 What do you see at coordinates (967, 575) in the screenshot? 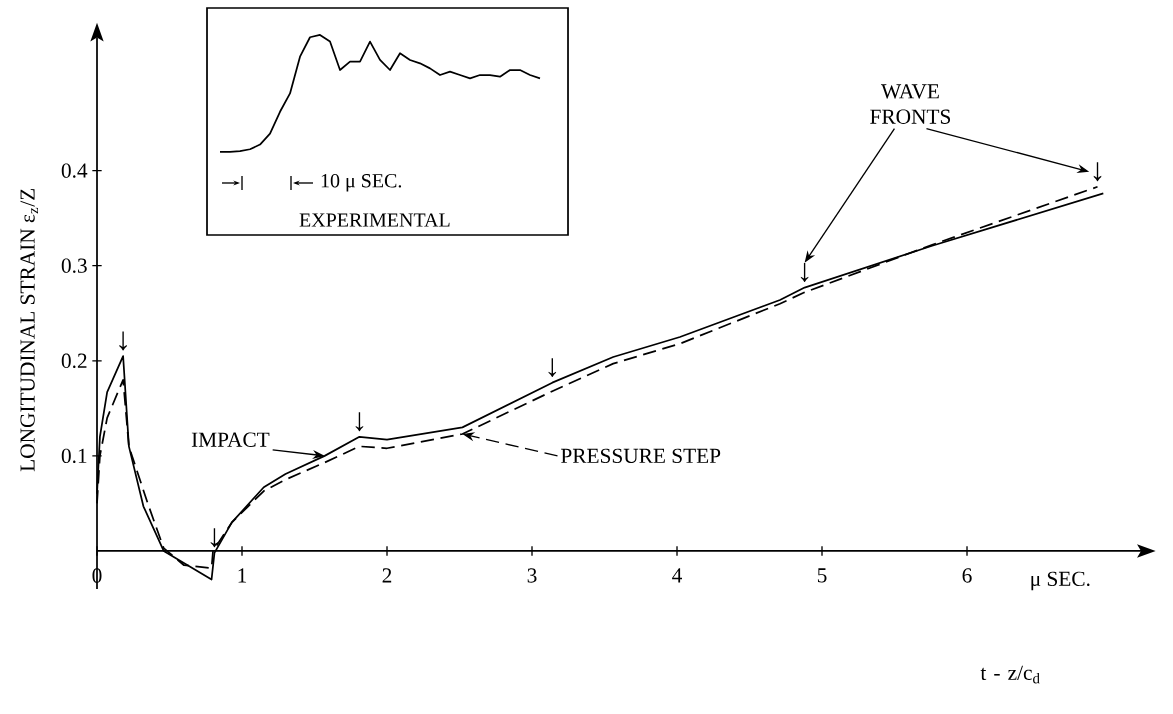
I see `x-tick-label: 6` at bounding box center [967, 575].